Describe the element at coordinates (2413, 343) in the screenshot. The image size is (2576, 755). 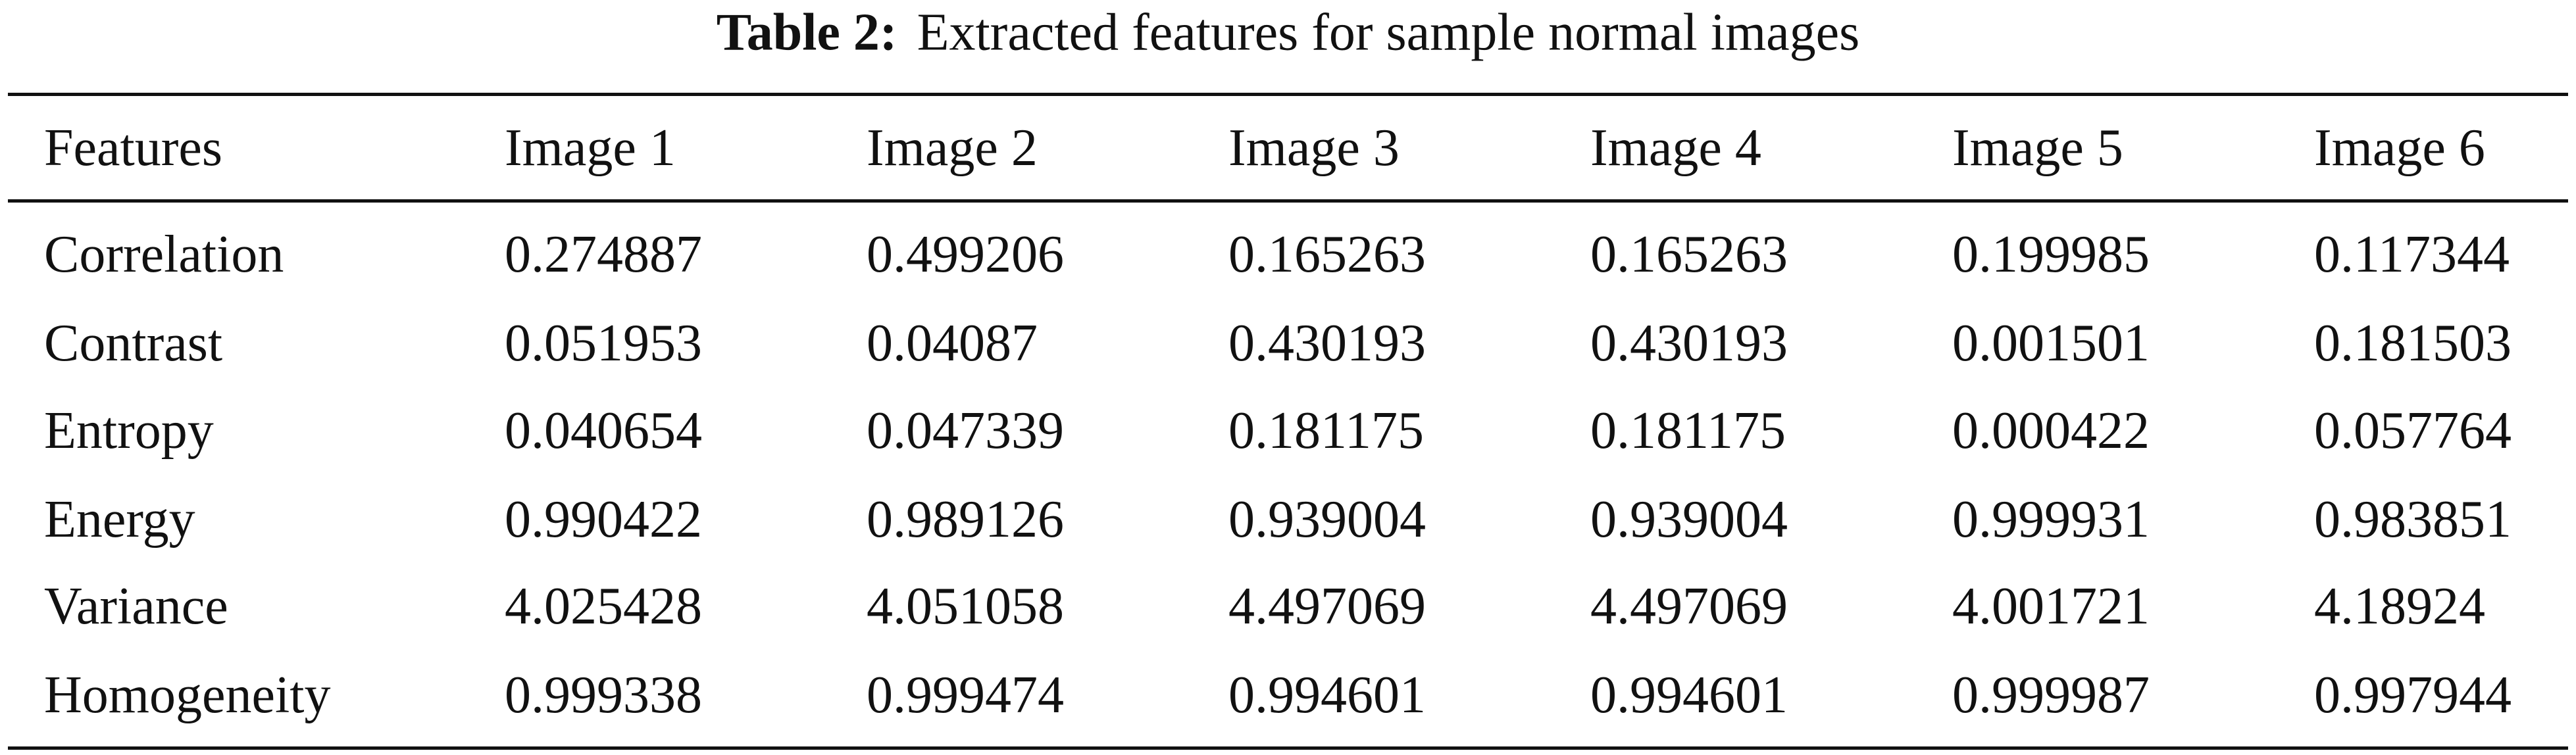
I see `cell: 0.181503` at that location.